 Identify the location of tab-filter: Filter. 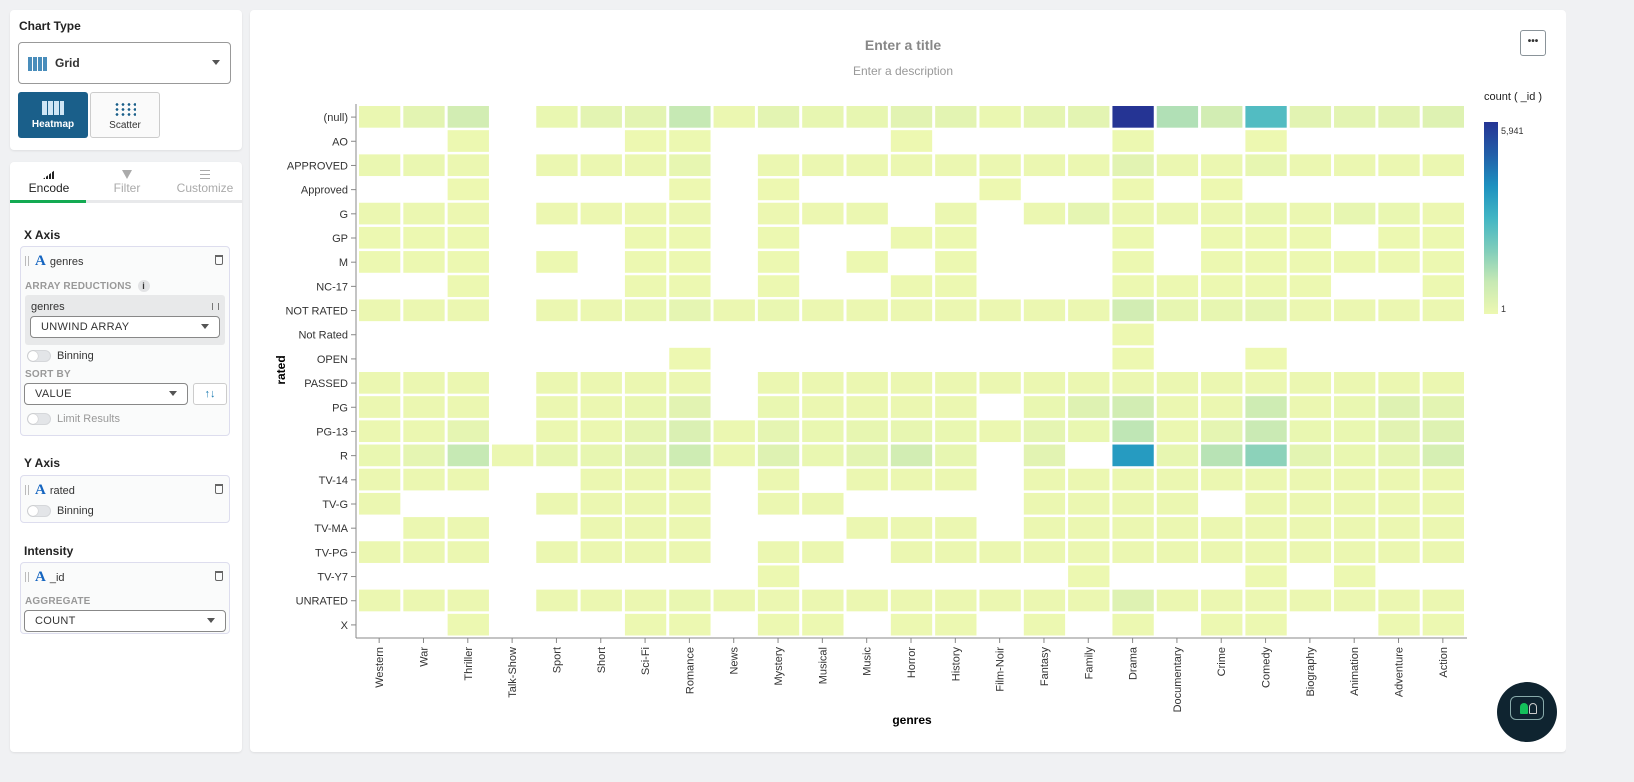
(127, 182).